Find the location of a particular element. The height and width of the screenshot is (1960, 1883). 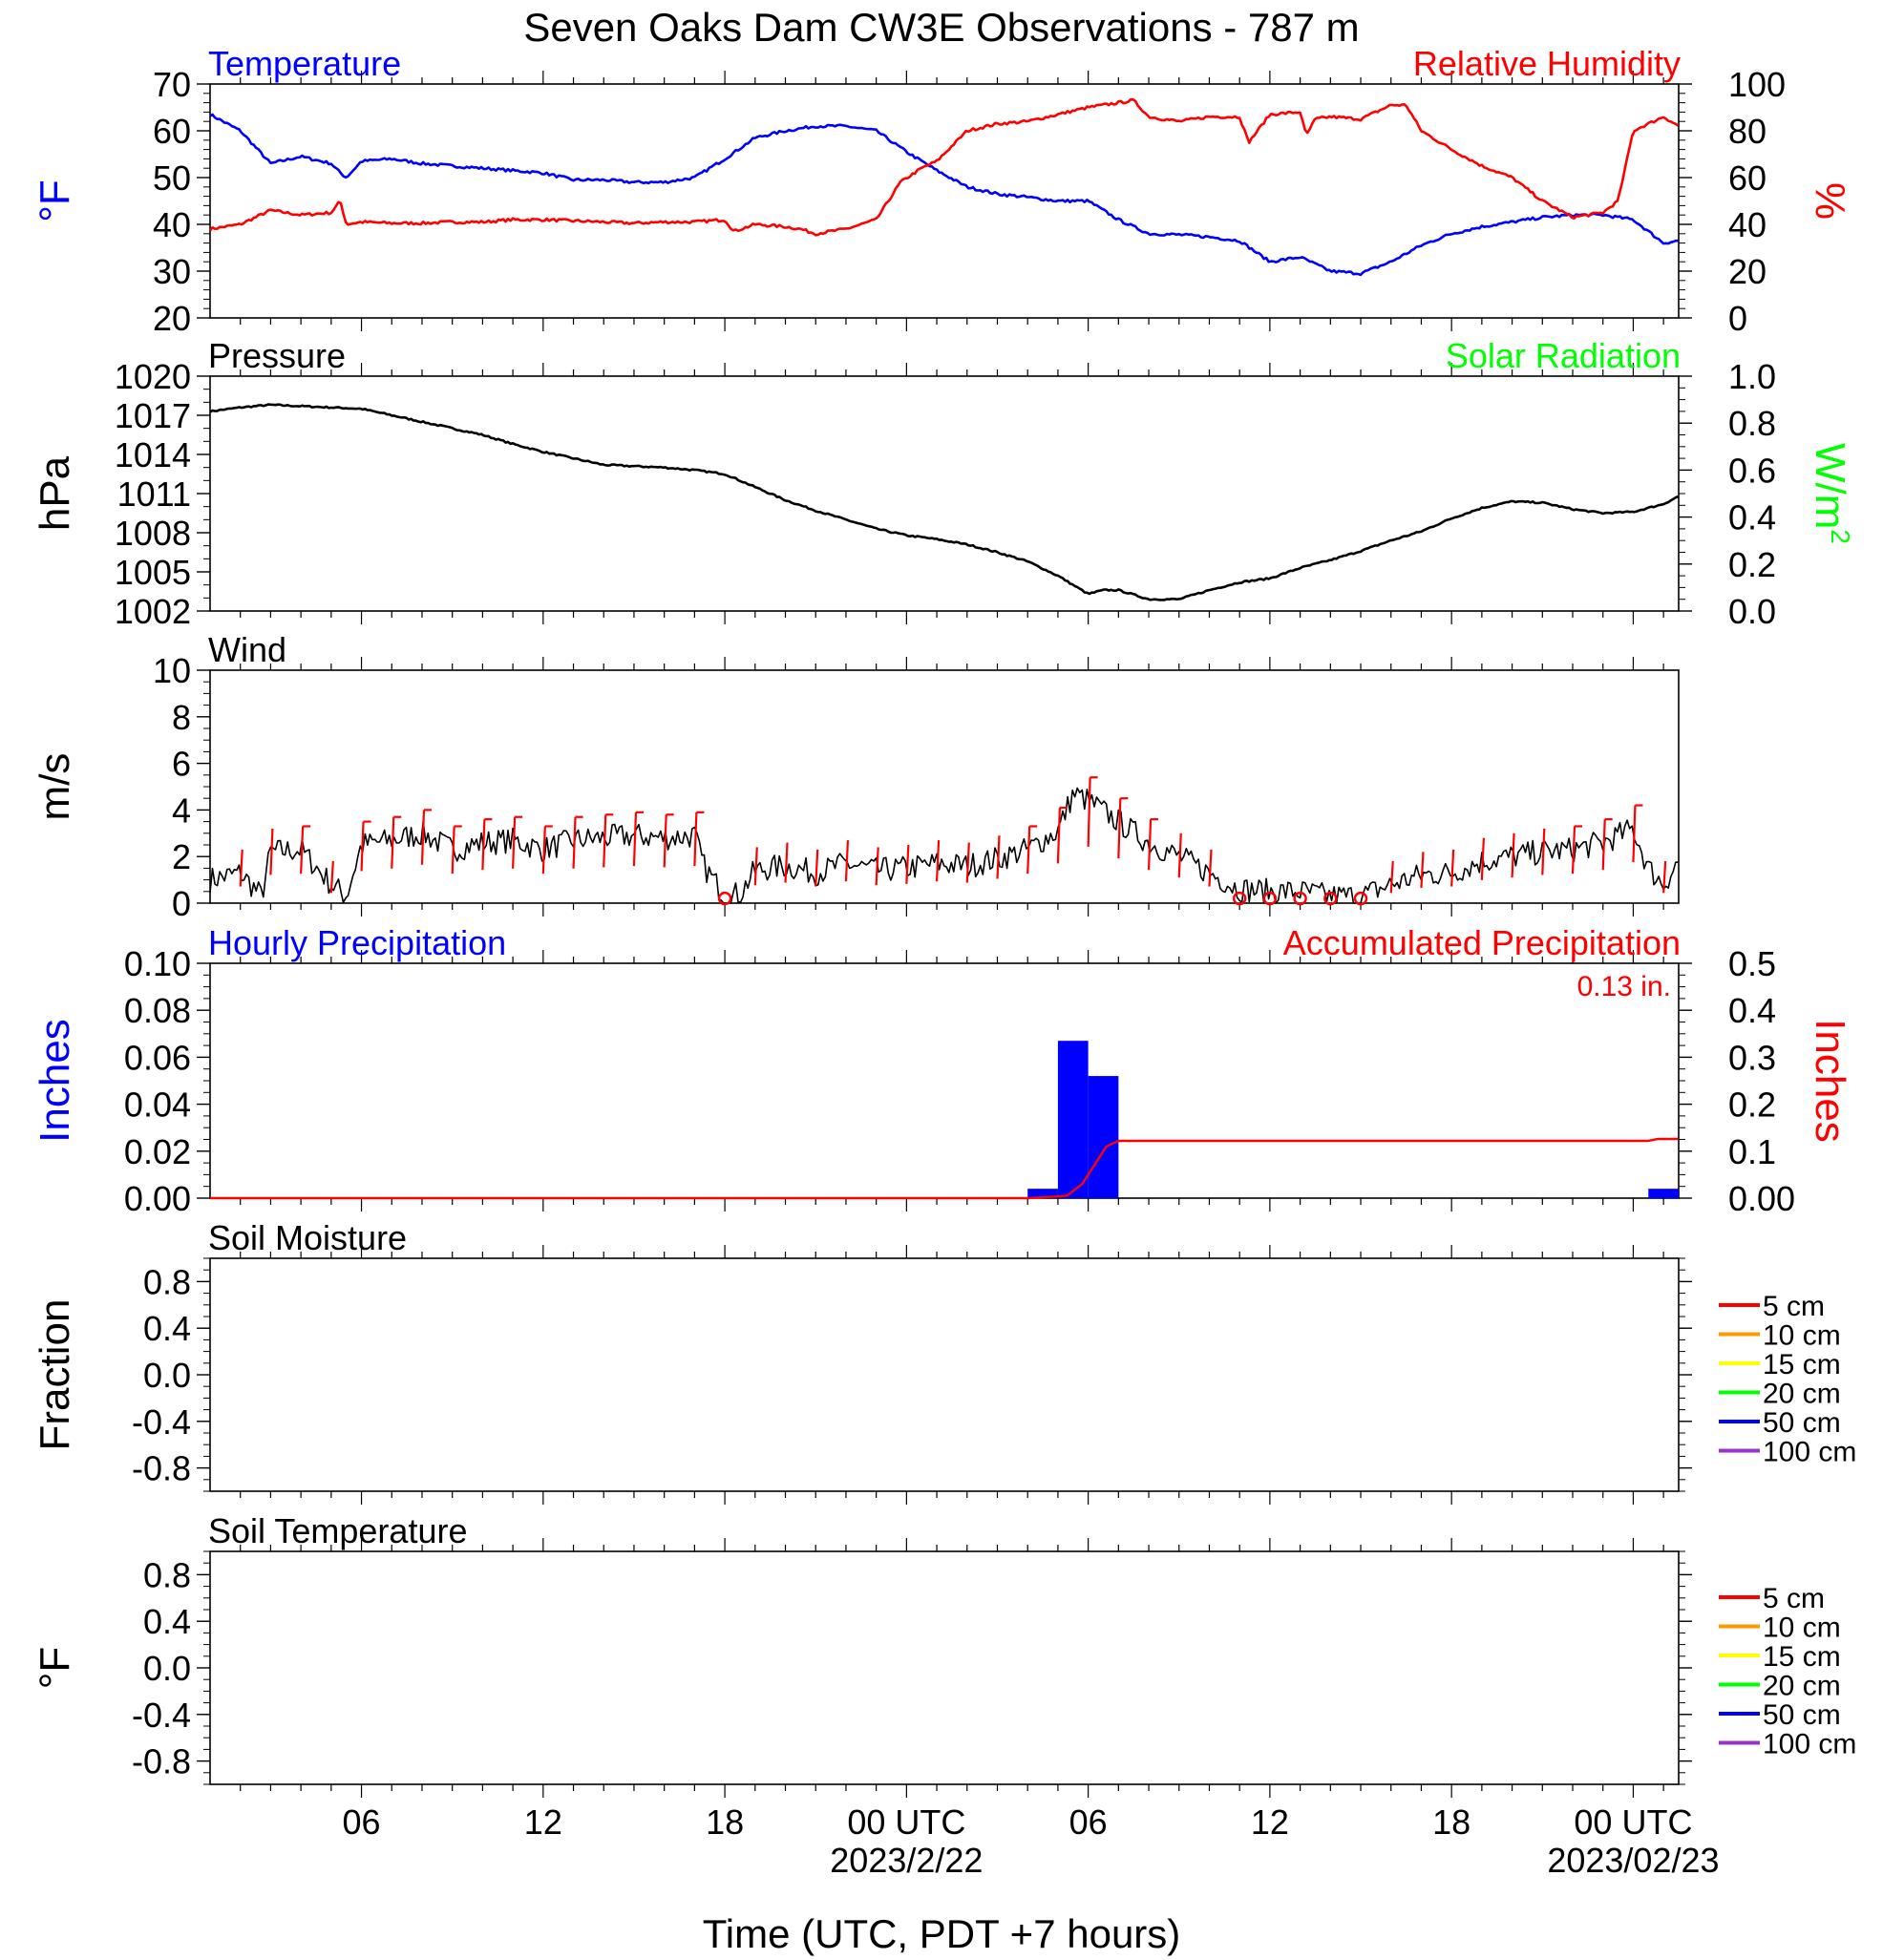

panel-title-right-precip: Accumulated Precipitation is located at coordinates (1482, 942).